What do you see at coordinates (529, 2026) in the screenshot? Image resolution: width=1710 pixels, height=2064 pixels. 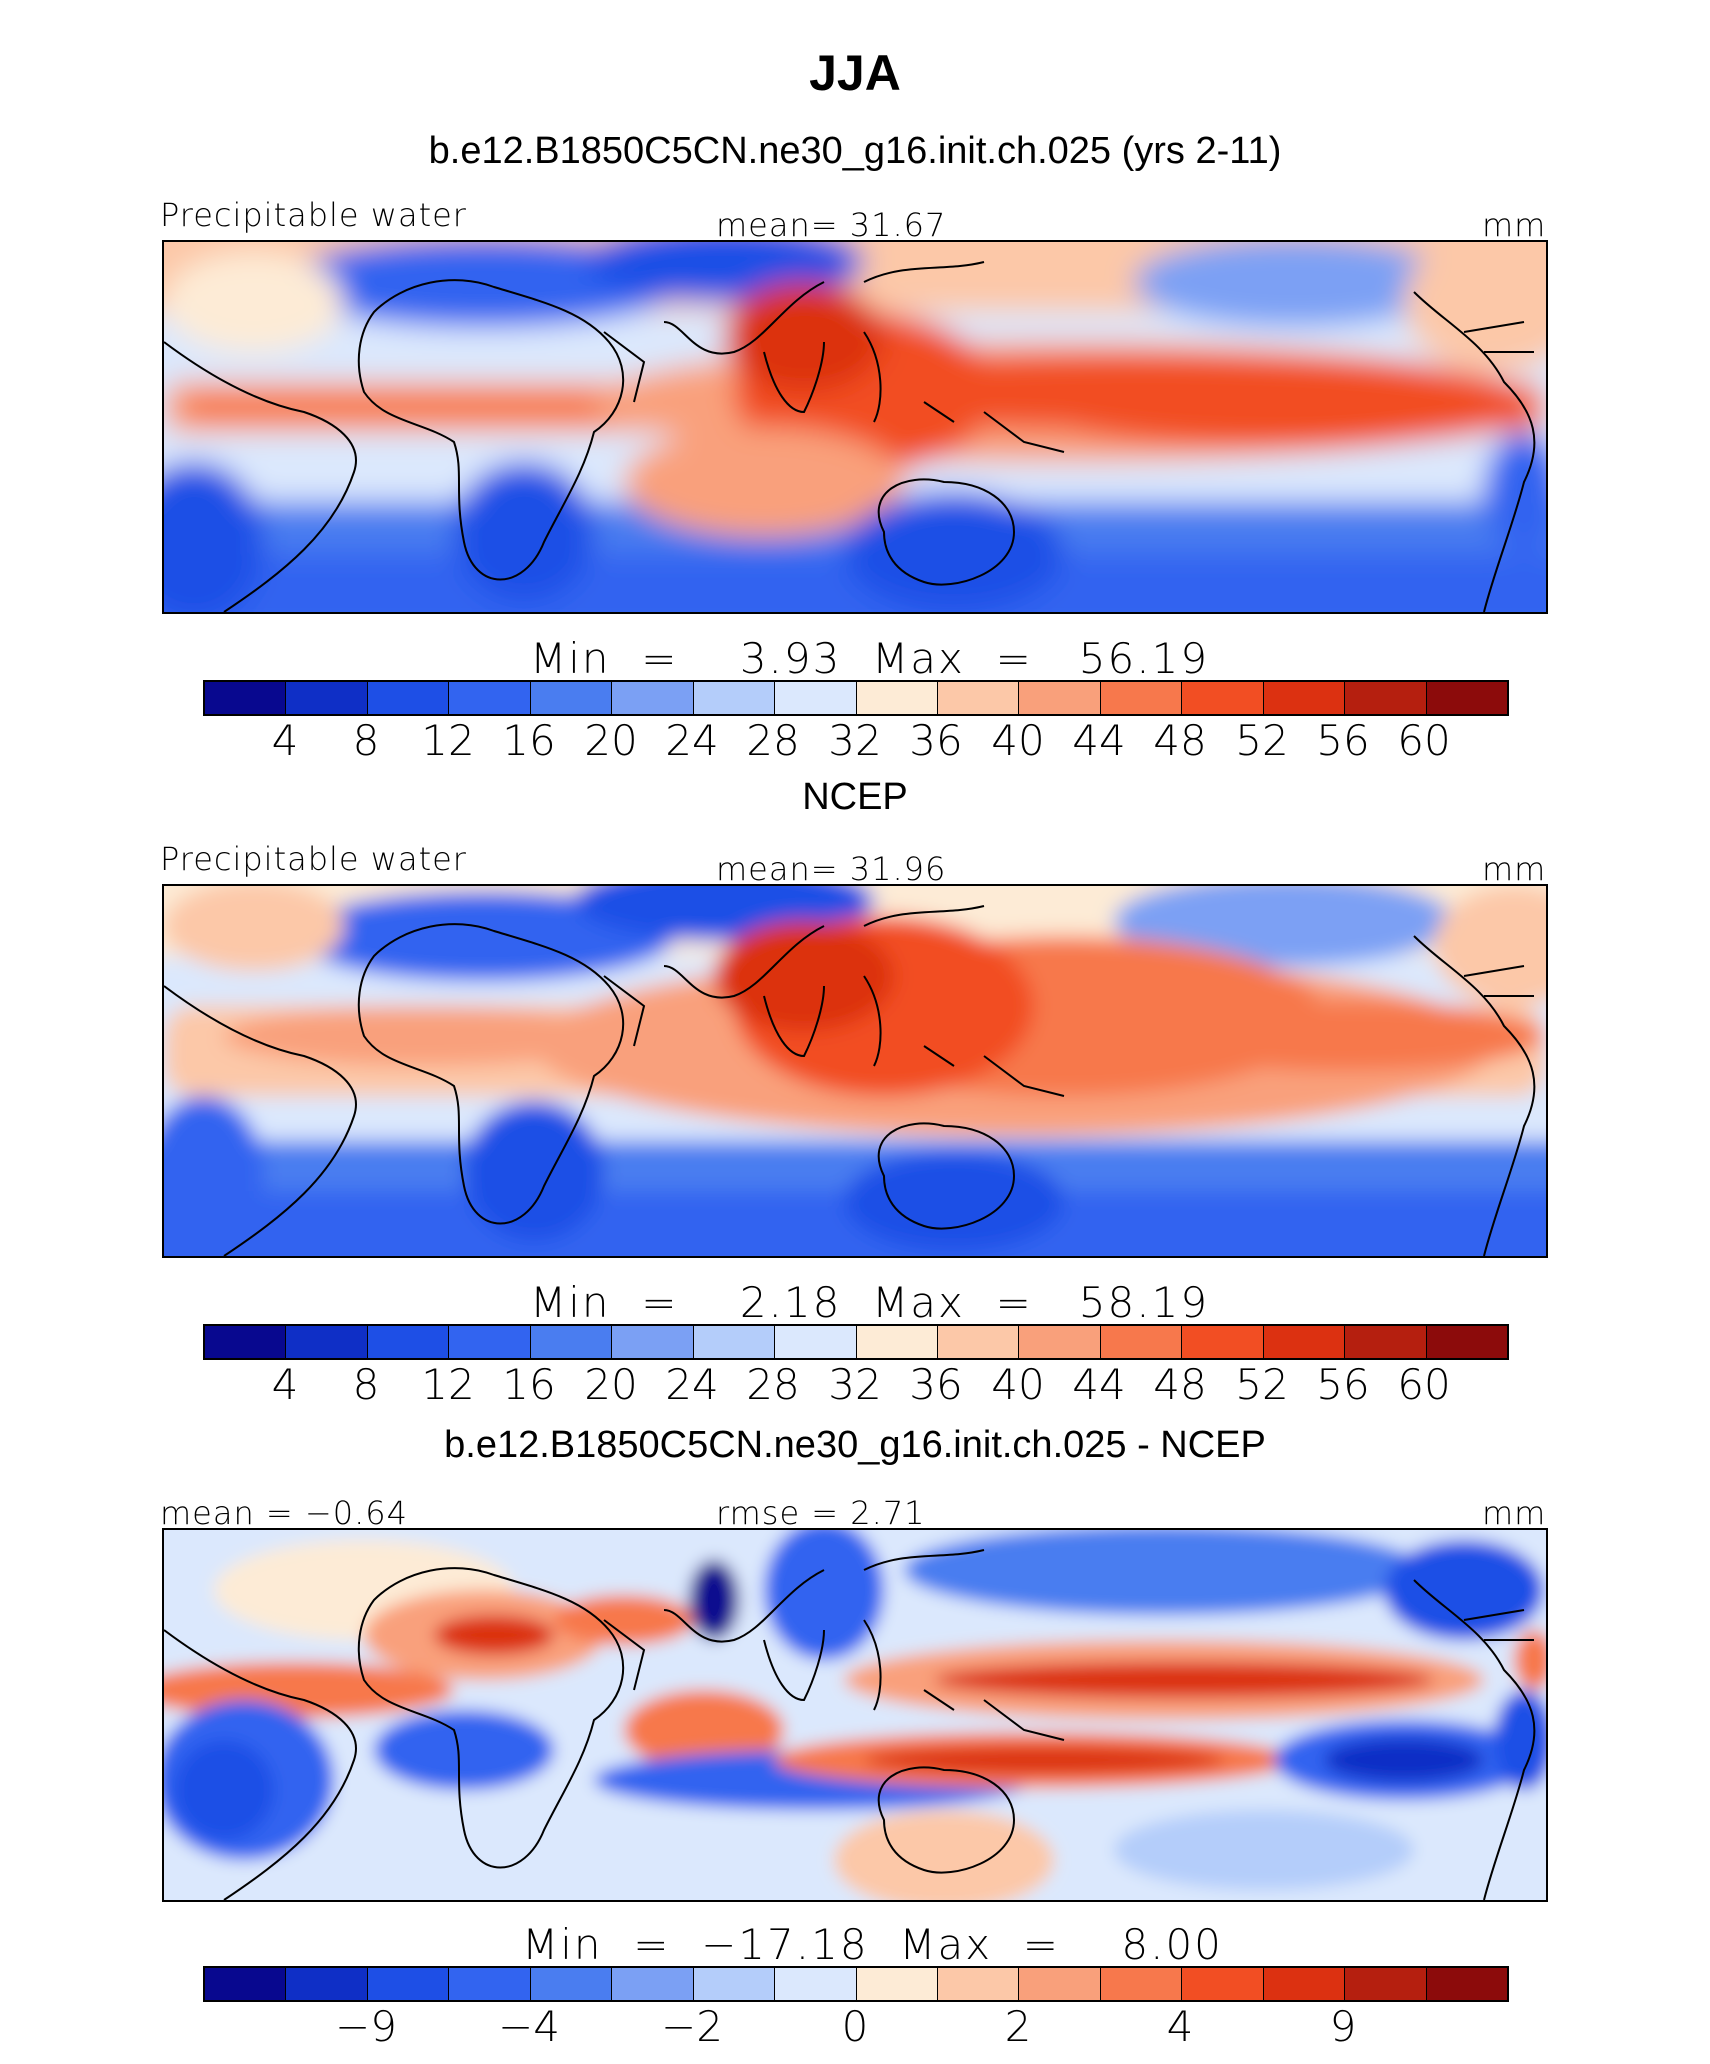 I see `panel-3-colorbar-tick: −4` at bounding box center [529, 2026].